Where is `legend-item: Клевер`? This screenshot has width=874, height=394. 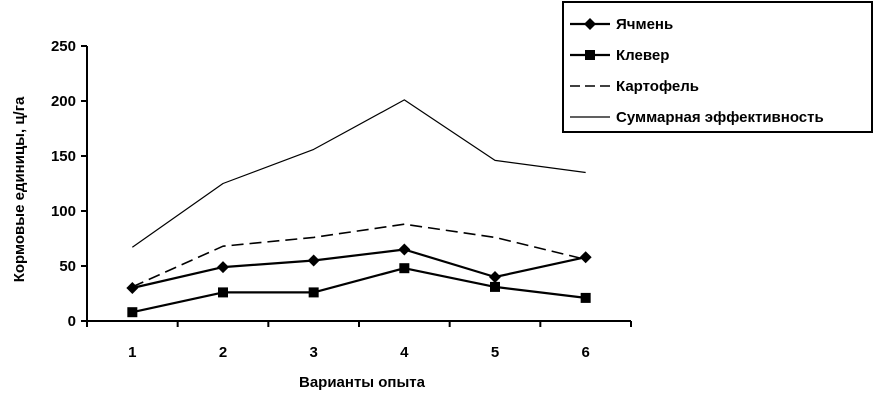
legend-item: Клевер is located at coordinates (619, 55).